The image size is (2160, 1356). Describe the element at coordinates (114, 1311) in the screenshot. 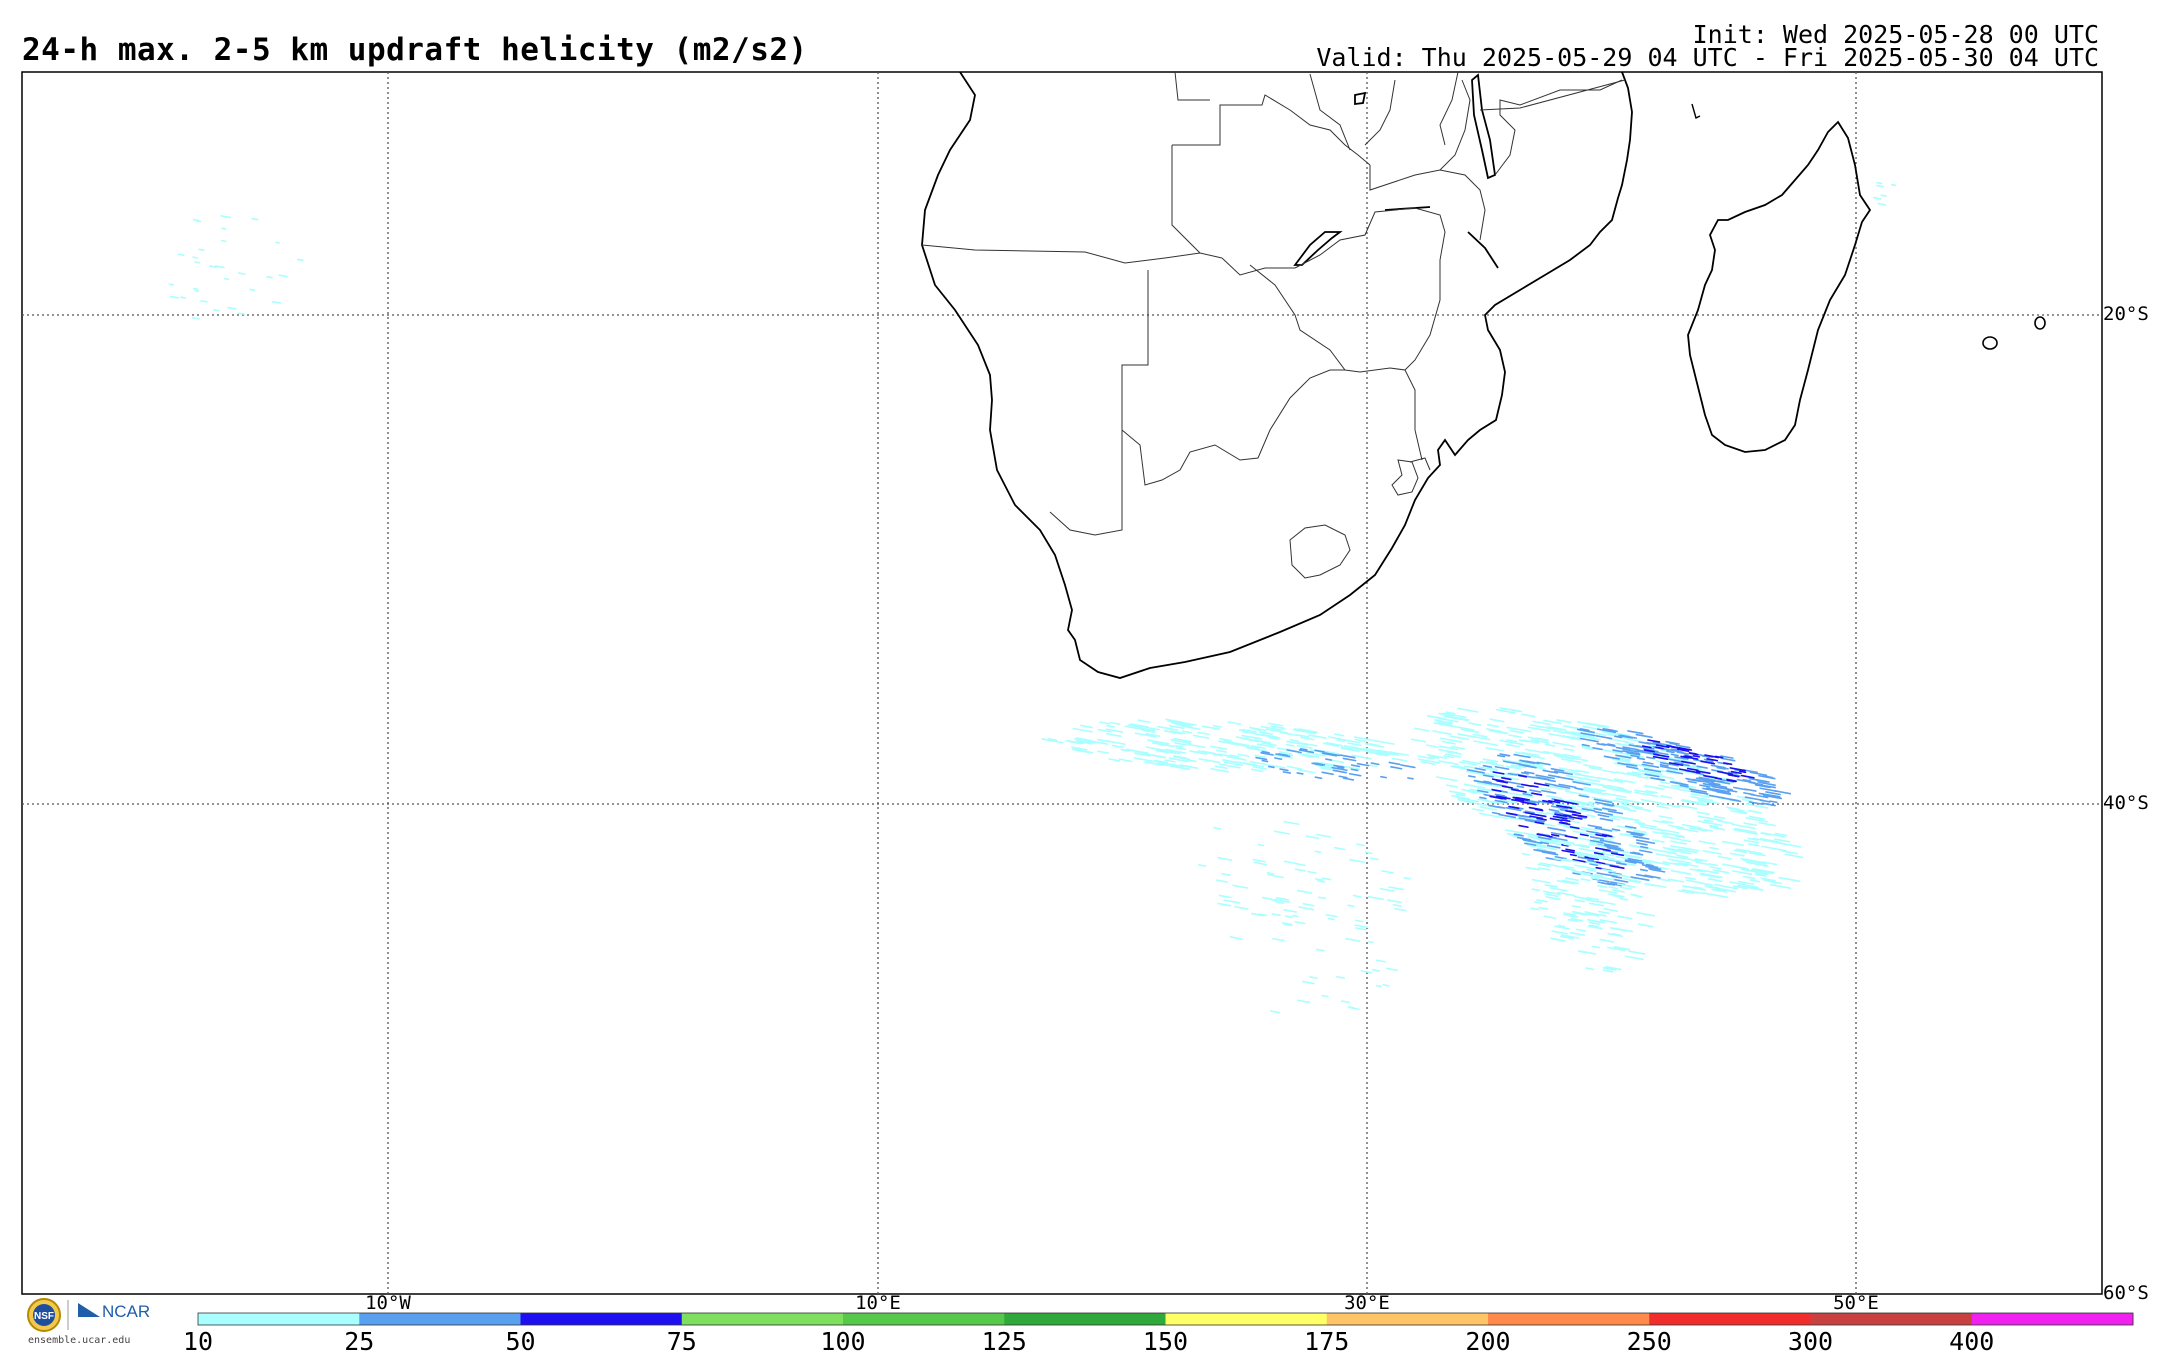

I see `ncar-logo: NCAR` at that location.